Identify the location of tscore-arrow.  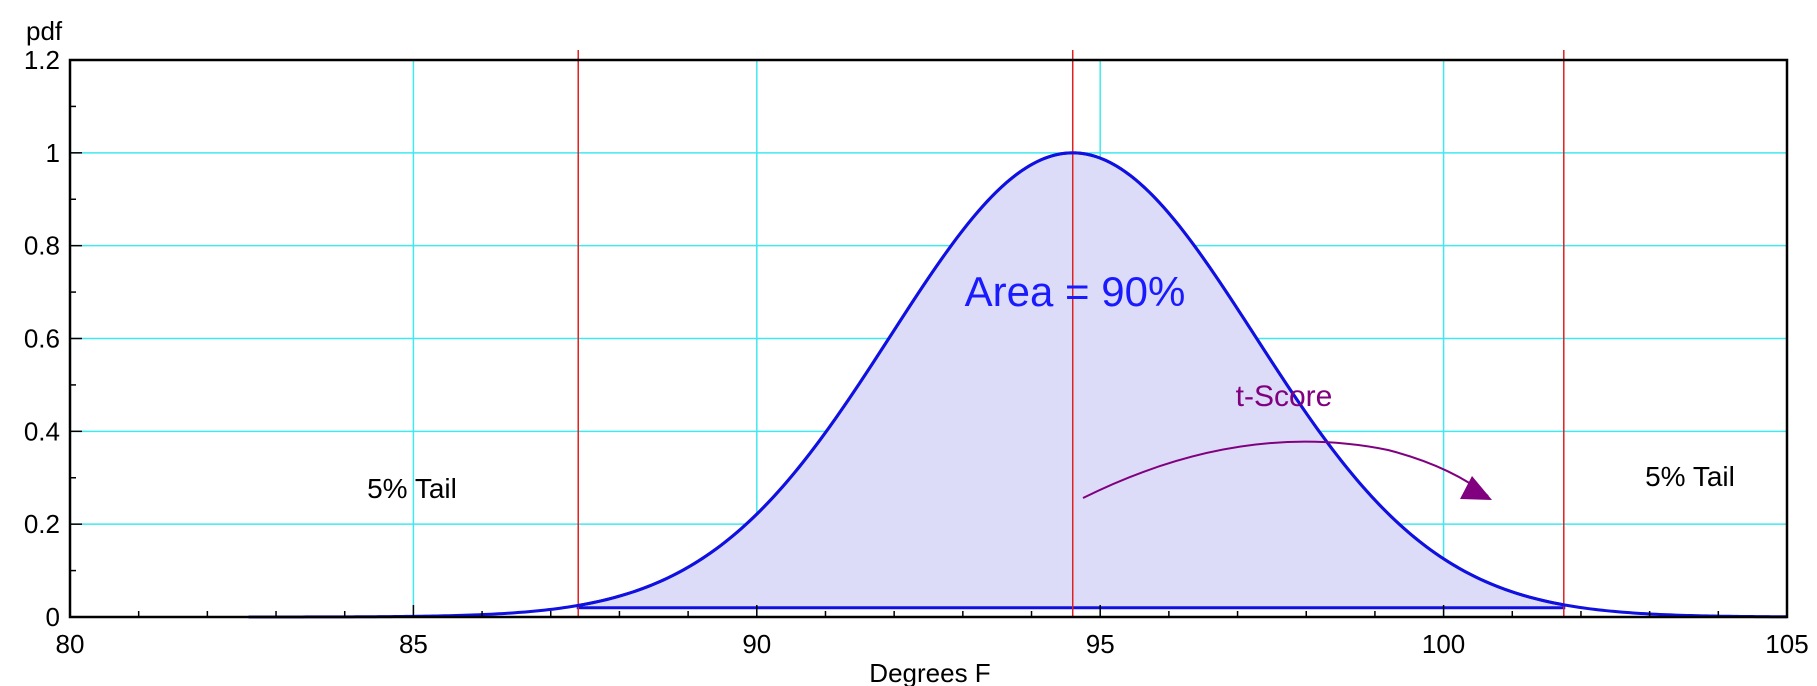
(1285, 469).